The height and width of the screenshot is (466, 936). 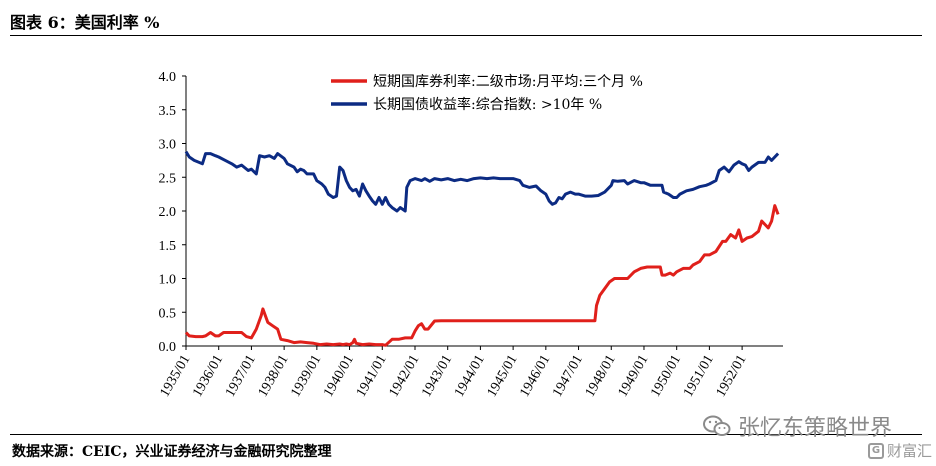 What do you see at coordinates (168, 111) in the screenshot?
I see `y-tick-label: 3.5` at bounding box center [168, 111].